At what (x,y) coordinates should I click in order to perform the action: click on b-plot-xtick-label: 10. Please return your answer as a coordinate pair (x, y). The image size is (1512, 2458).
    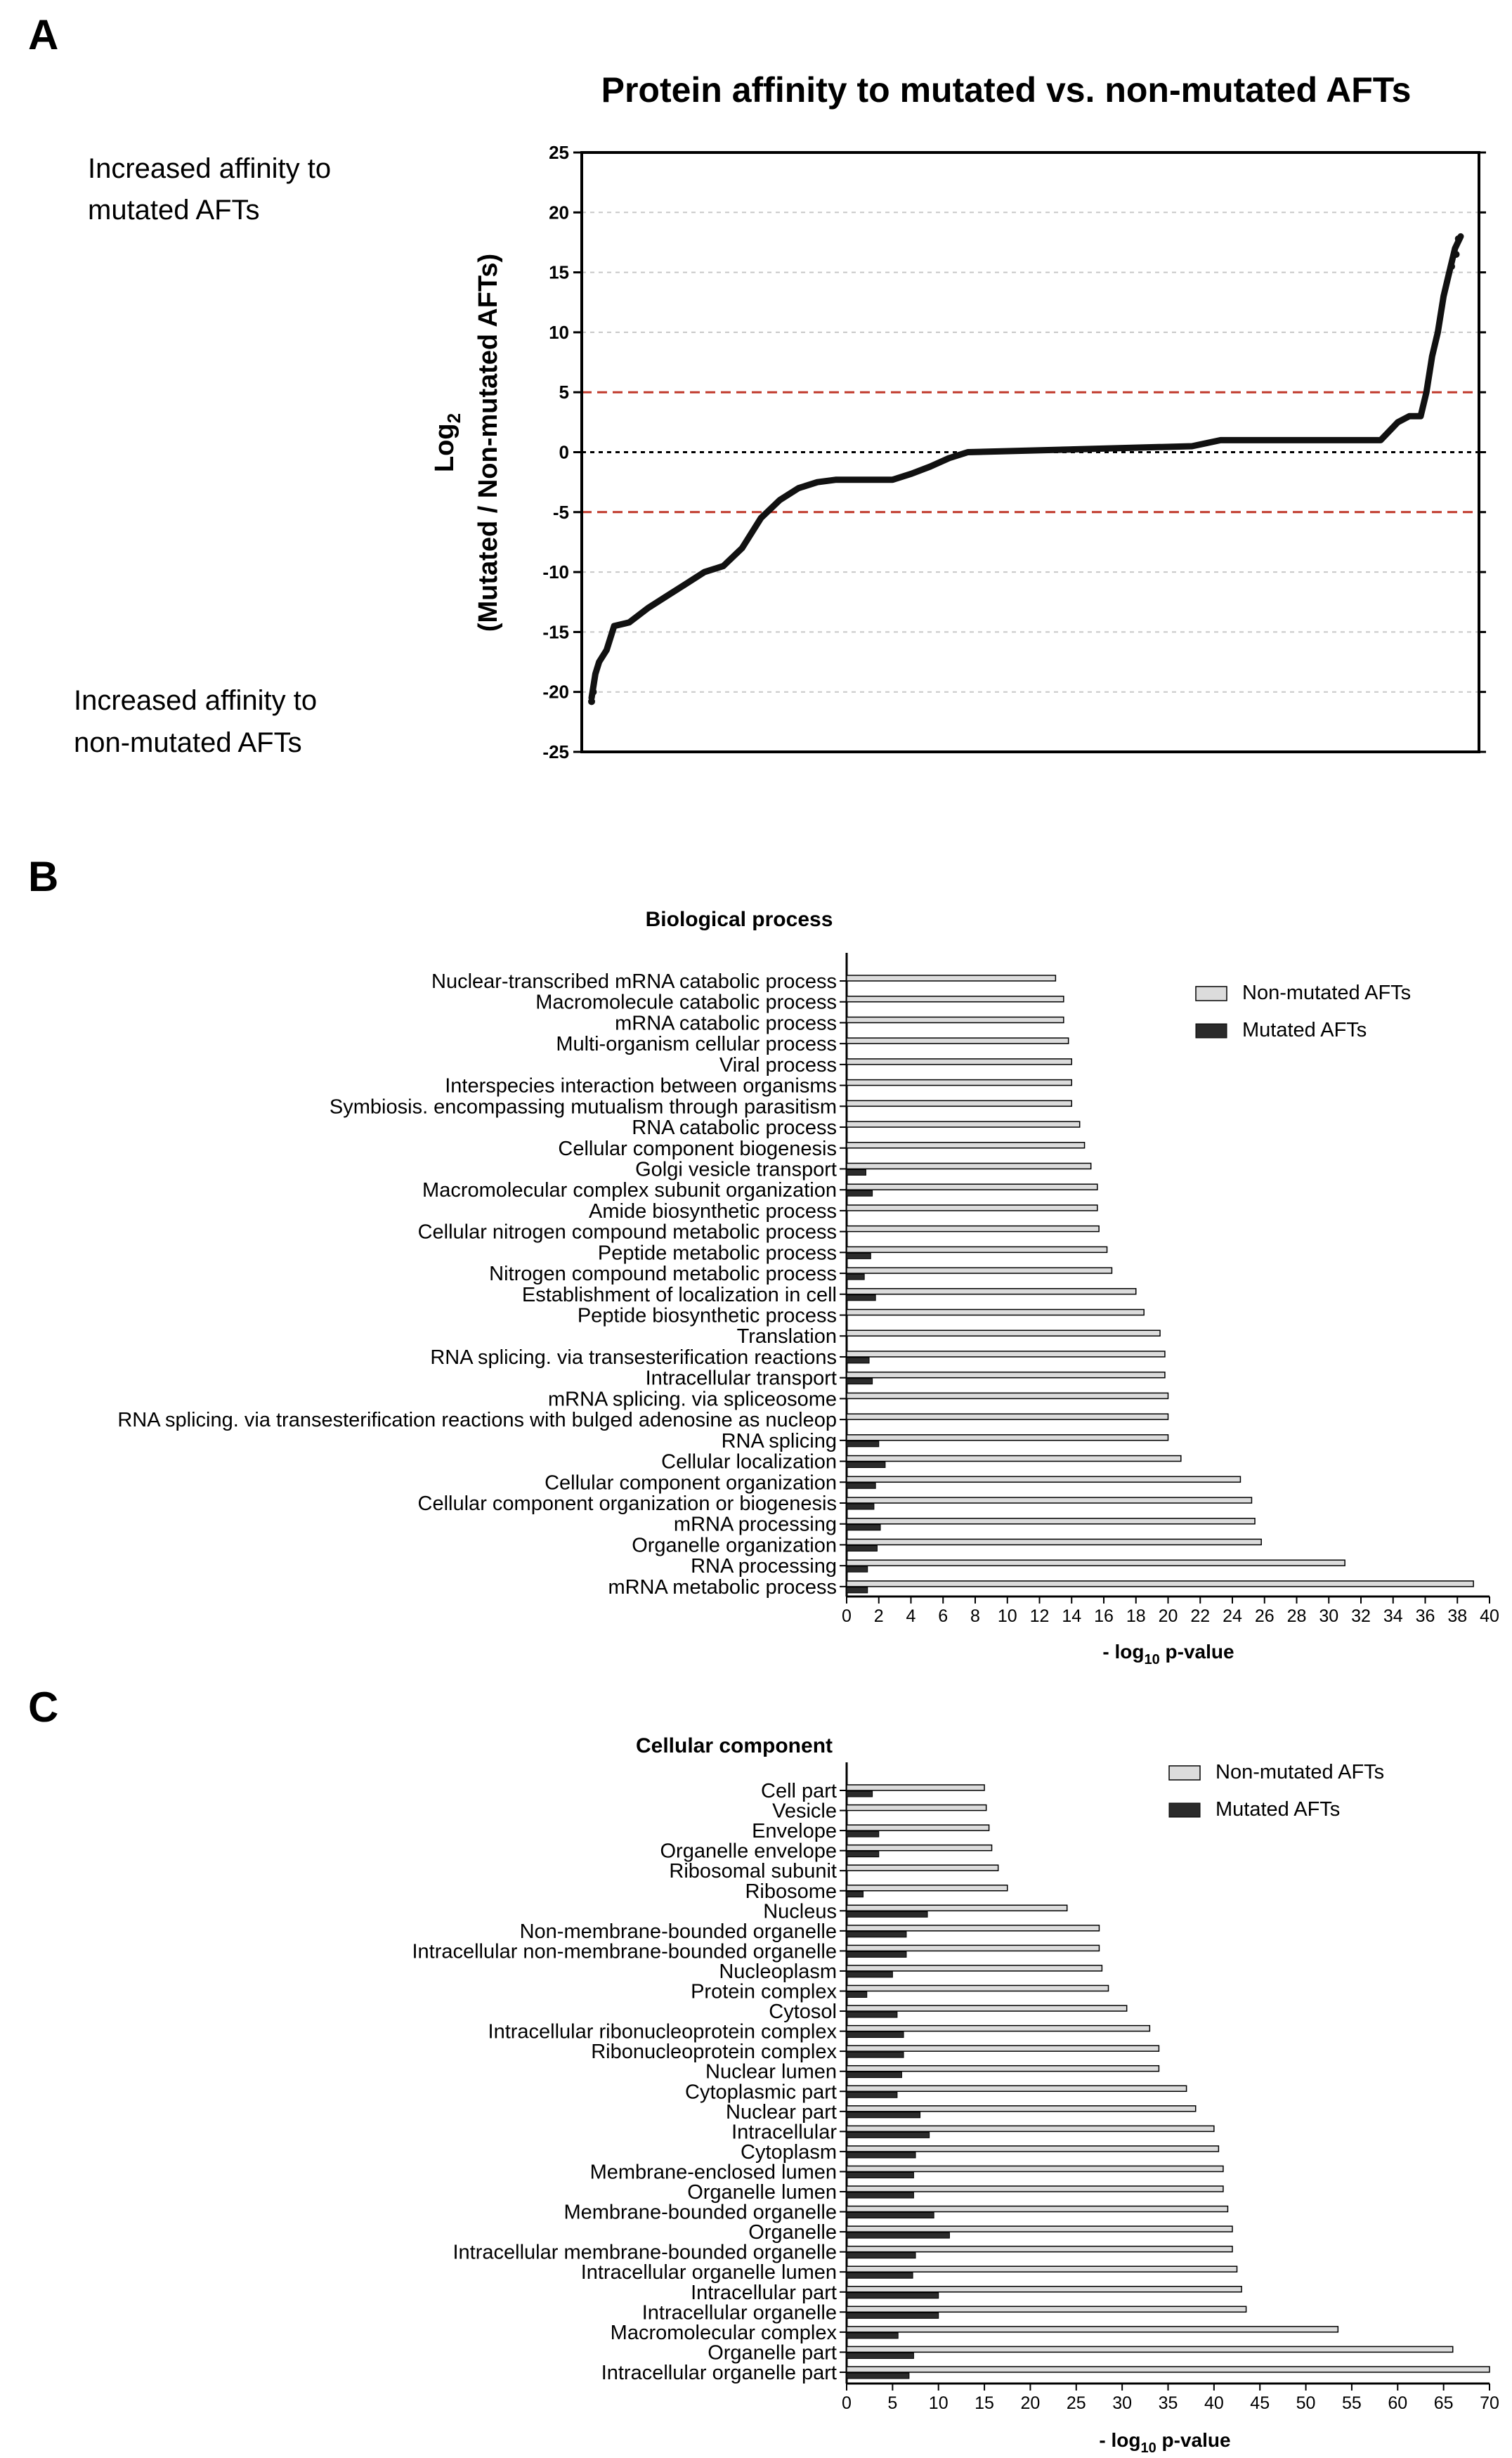
    Looking at the image, I should click on (1007, 1616).